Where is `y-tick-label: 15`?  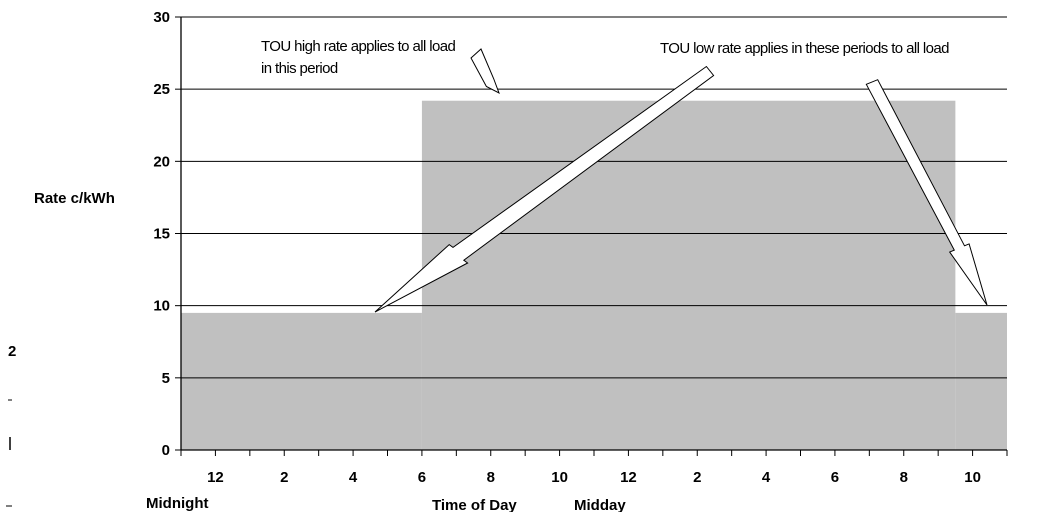
y-tick-label: 15 is located at coordinates (161, 234).